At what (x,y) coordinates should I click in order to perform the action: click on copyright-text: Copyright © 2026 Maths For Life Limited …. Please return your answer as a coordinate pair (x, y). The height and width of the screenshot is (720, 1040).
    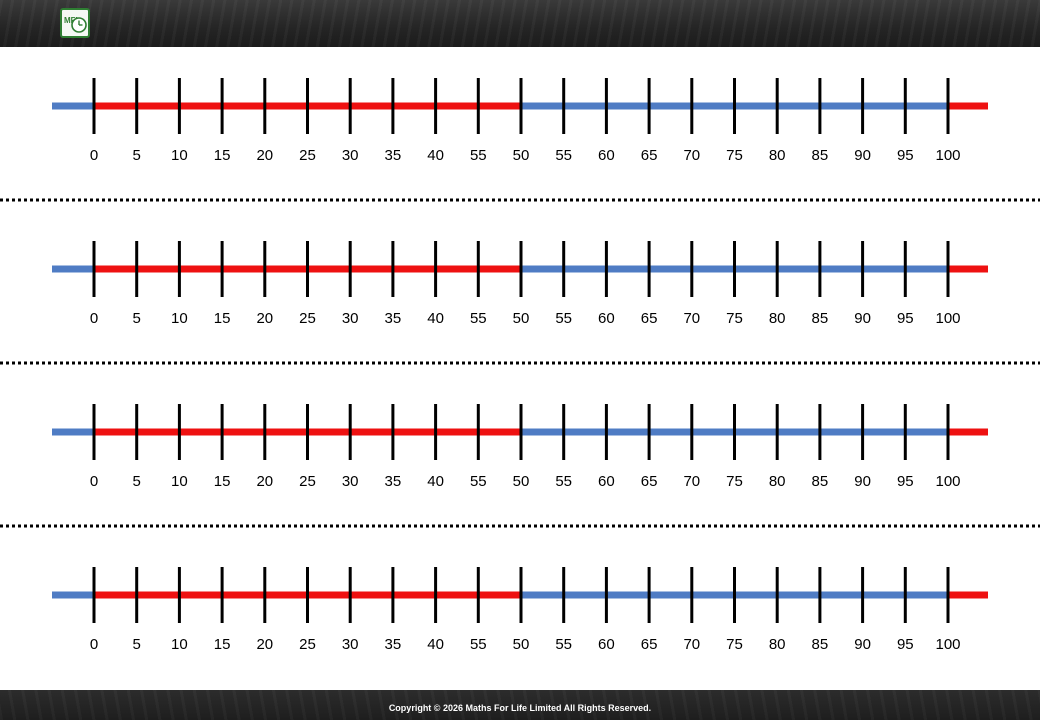
    Looking at the image, I should click on (520, 708).